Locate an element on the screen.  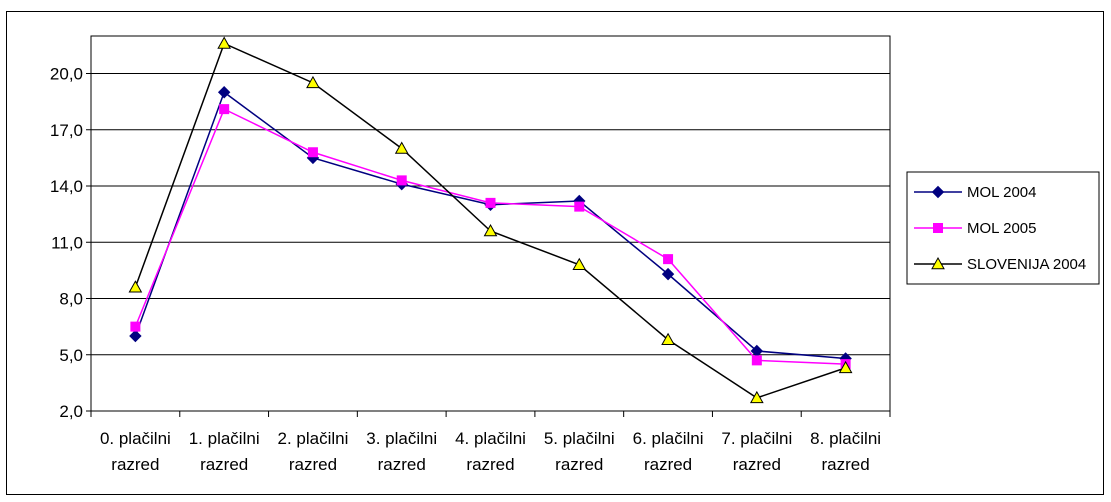
x-tick-label: 5. plačilni is located at coordinates (579, 438).